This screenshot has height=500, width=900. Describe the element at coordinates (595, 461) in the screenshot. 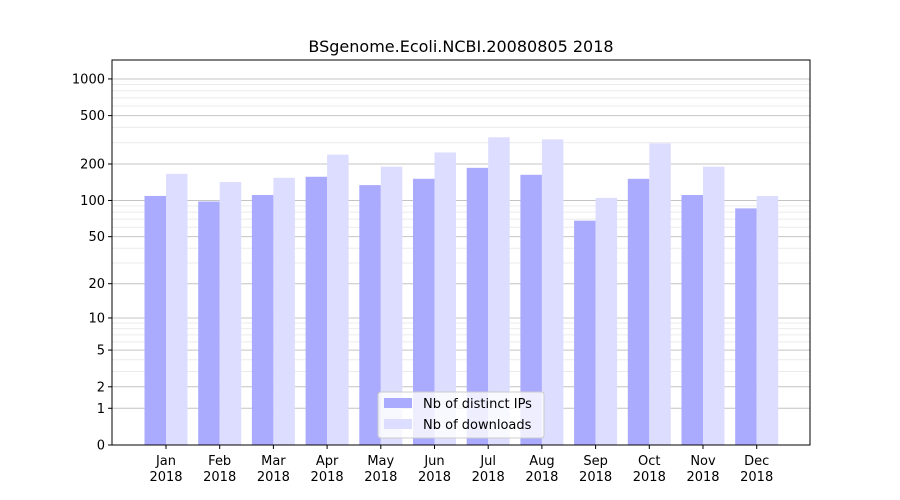

I see `x-tick-label-line: Sep` at that location.